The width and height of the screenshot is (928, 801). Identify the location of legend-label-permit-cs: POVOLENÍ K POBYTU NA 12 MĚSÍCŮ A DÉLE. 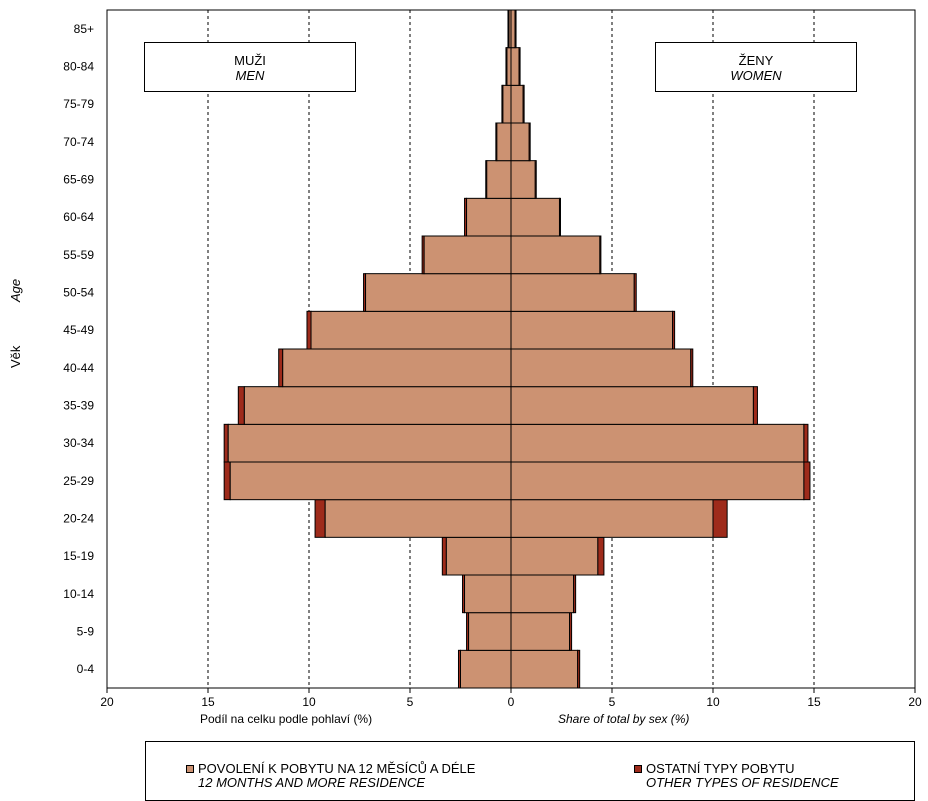
(337, 768).